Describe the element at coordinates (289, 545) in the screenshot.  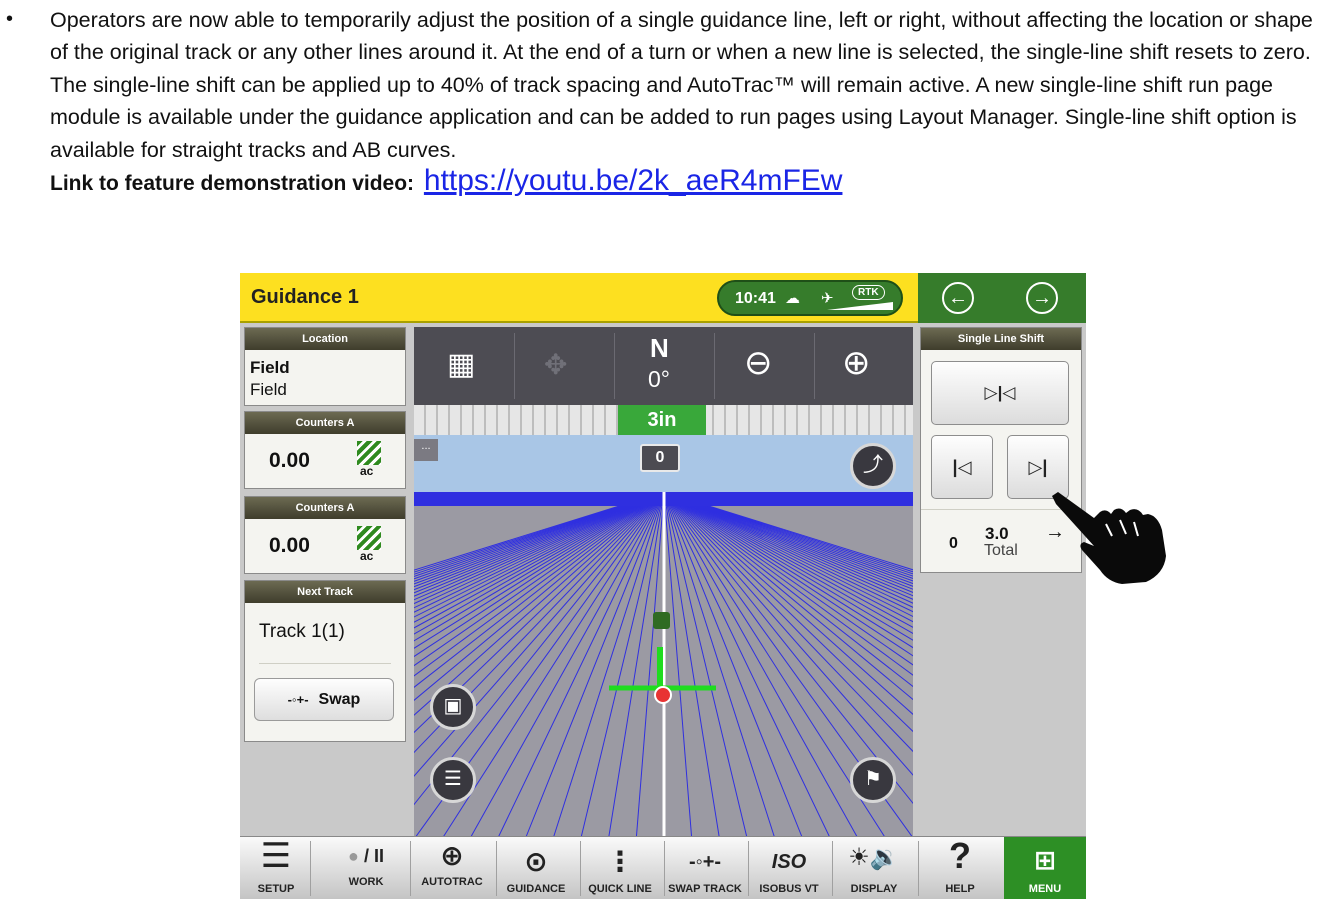
I see `counter-value: 0.00` at that location.